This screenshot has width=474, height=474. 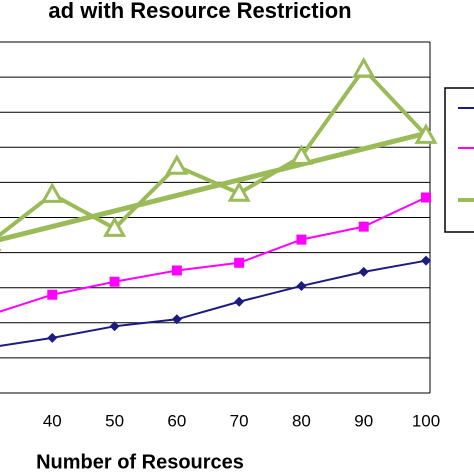 What do you see at coordinates (199, 11) in the screenshot?
I see `chart-title: ad with Resource Restriction` at bounding box center [199, 11].